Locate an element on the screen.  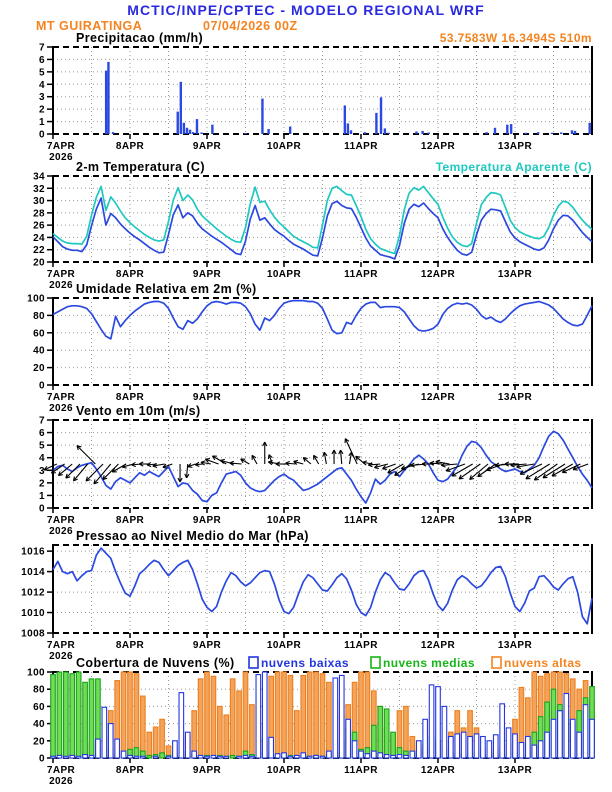
ytick-label-wind: 5 is located at coordinates (42, 446).